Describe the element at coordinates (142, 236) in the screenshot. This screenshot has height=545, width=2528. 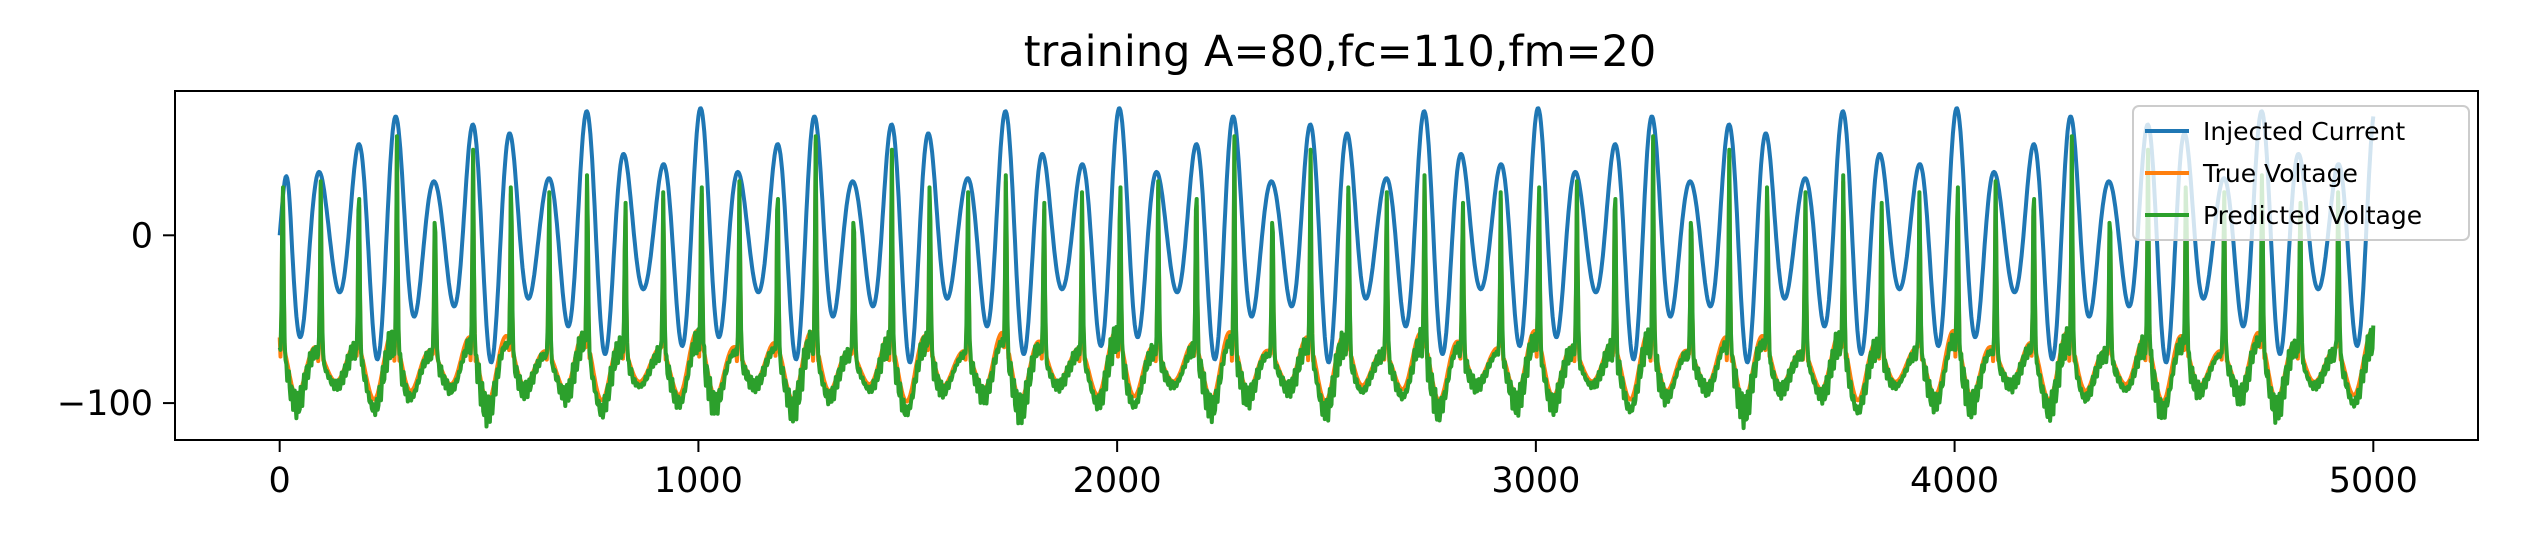
I see `y-tick-label: 0` at that location.